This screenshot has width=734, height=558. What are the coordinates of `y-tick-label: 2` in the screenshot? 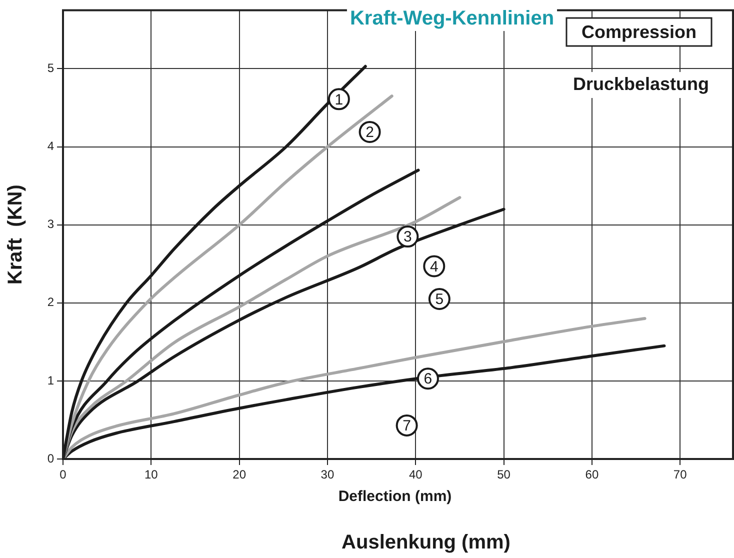 It's located at (50, 302).